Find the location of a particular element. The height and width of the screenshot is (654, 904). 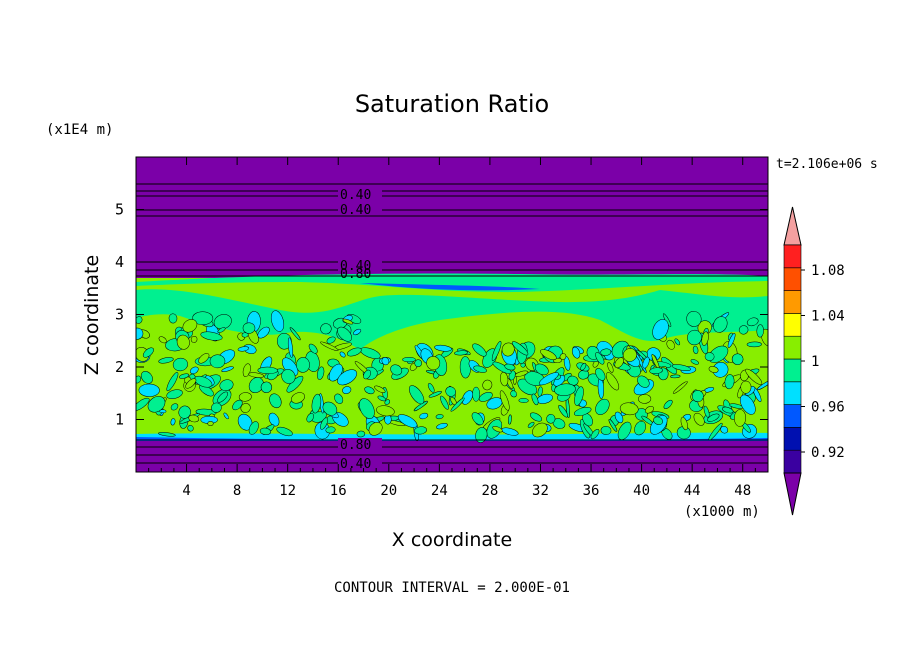

colorbar: 1.08 1.04 1 0.96 0.92 is located at coordinates (814, 361).